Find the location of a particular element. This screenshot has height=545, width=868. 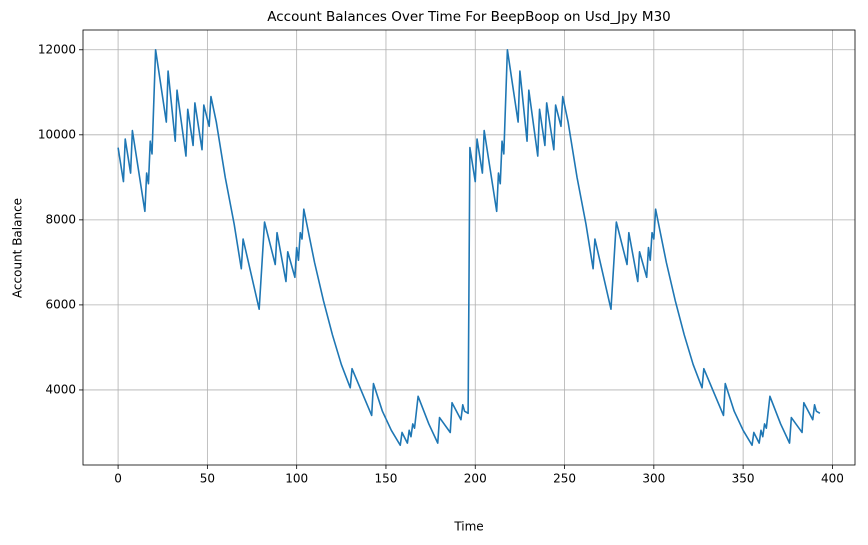

x-tick-label: 100 is located at coordinates (296, 479).